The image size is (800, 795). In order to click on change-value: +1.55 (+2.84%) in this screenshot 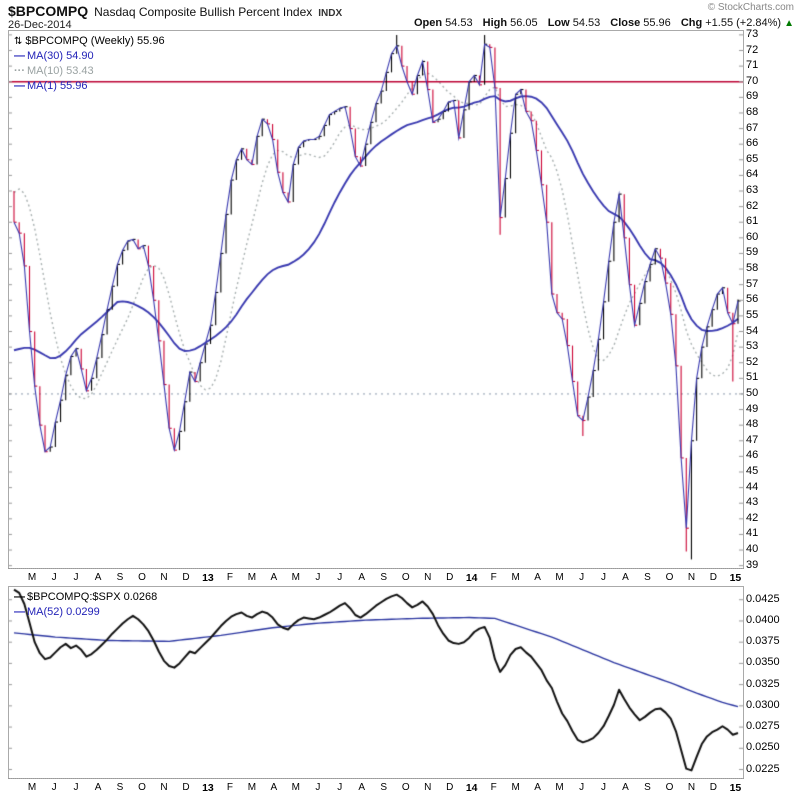, I will do `click(743, 23)`.